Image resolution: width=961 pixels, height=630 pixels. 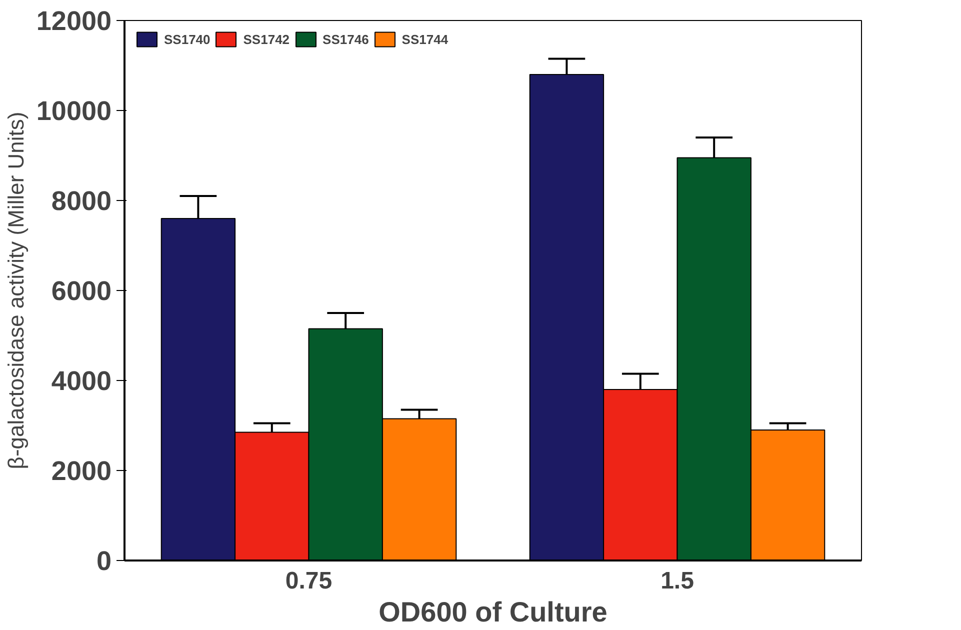 I want to click on legend-label: SS1746, so click(x=345, y=39).